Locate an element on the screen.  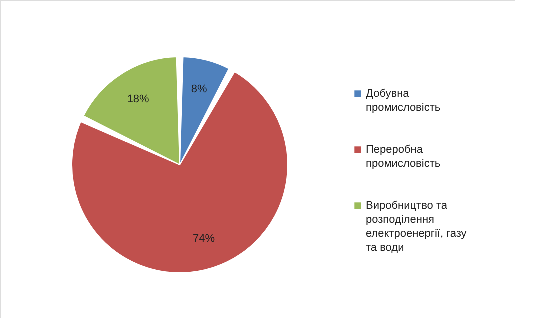
data-label: 74% is located at coordinates (204, 238).